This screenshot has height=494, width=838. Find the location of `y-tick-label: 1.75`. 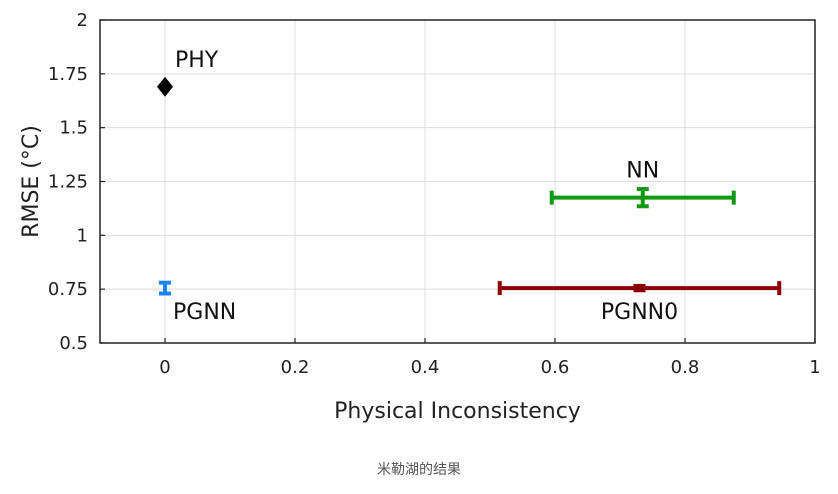

y-tick-label: 1.75 is located at coordinates (68, 74).